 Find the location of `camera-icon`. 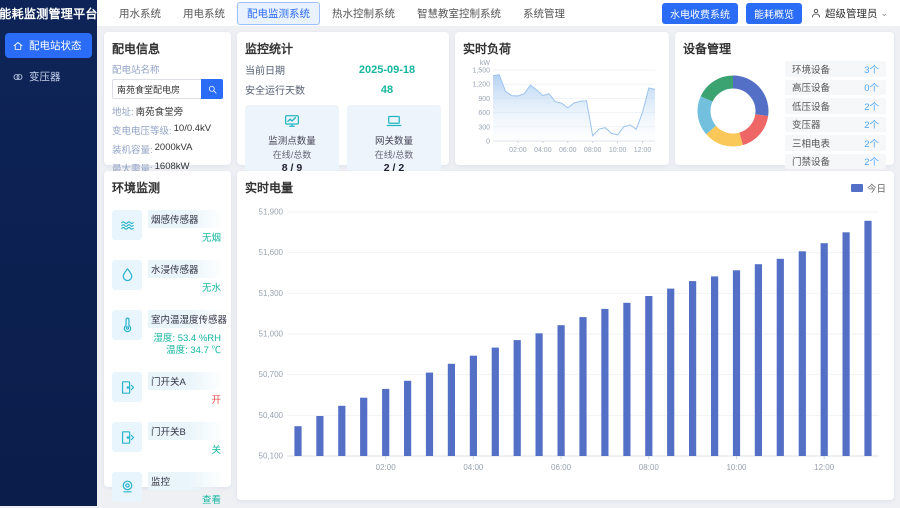

camera-icon is located at coordinates (127, 486).